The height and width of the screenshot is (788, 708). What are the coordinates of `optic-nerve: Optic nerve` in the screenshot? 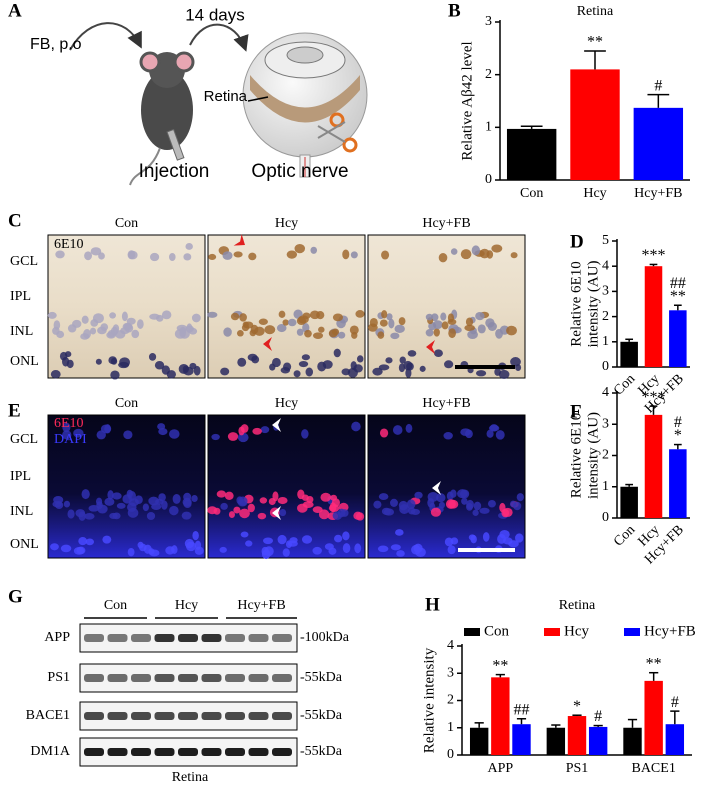 It's located at (299, 171).